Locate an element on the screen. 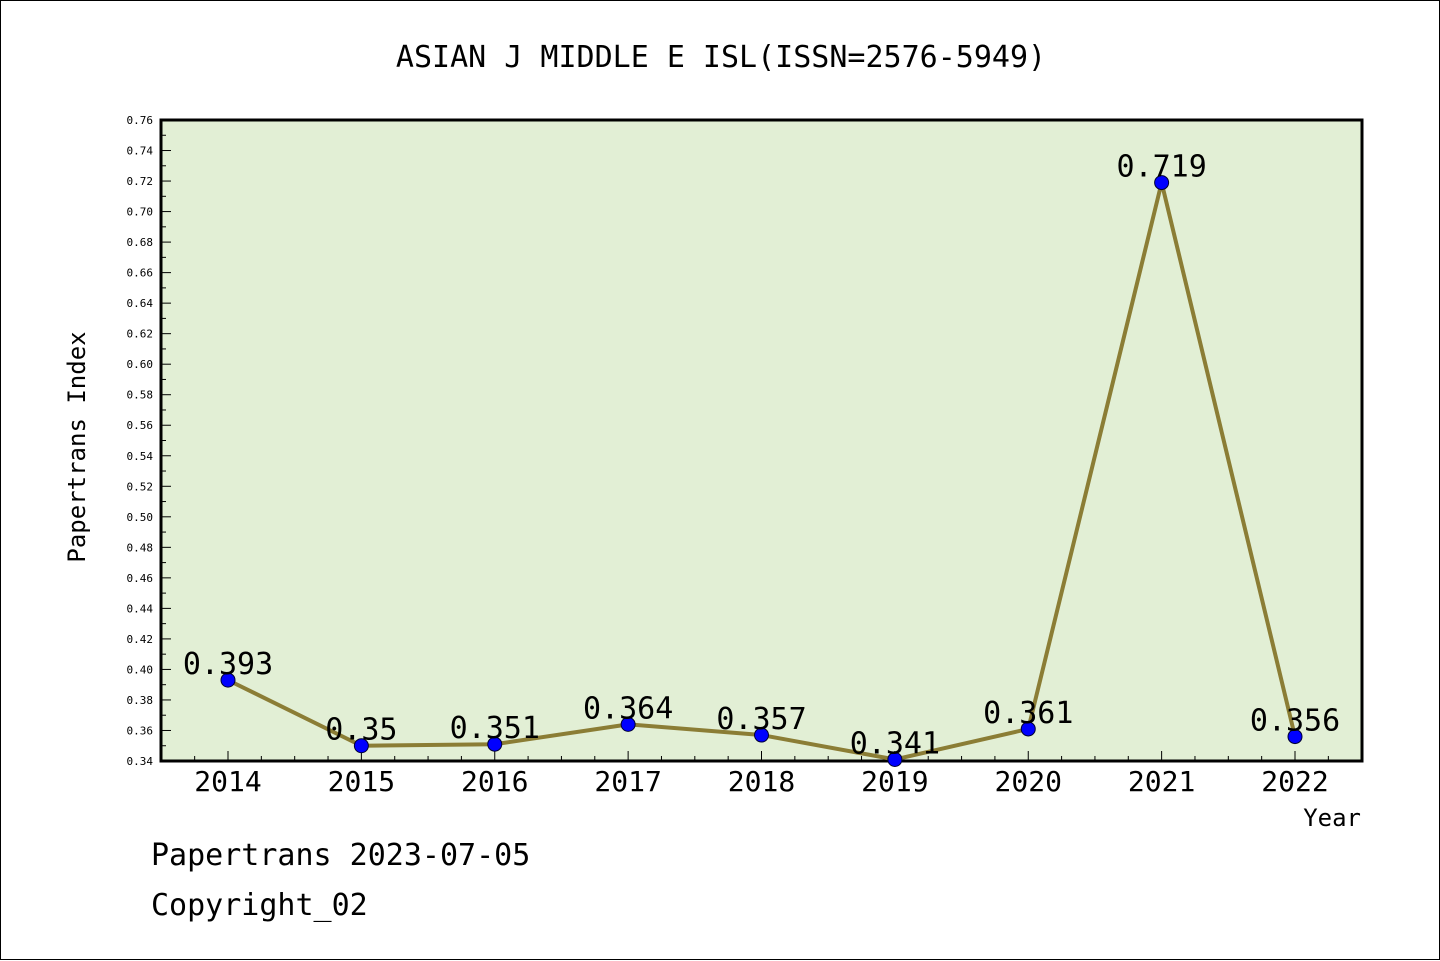 The width and height of the screenshot is (1440, 961). y-tick-label: 0.48 is located at coordinates (140, 547).